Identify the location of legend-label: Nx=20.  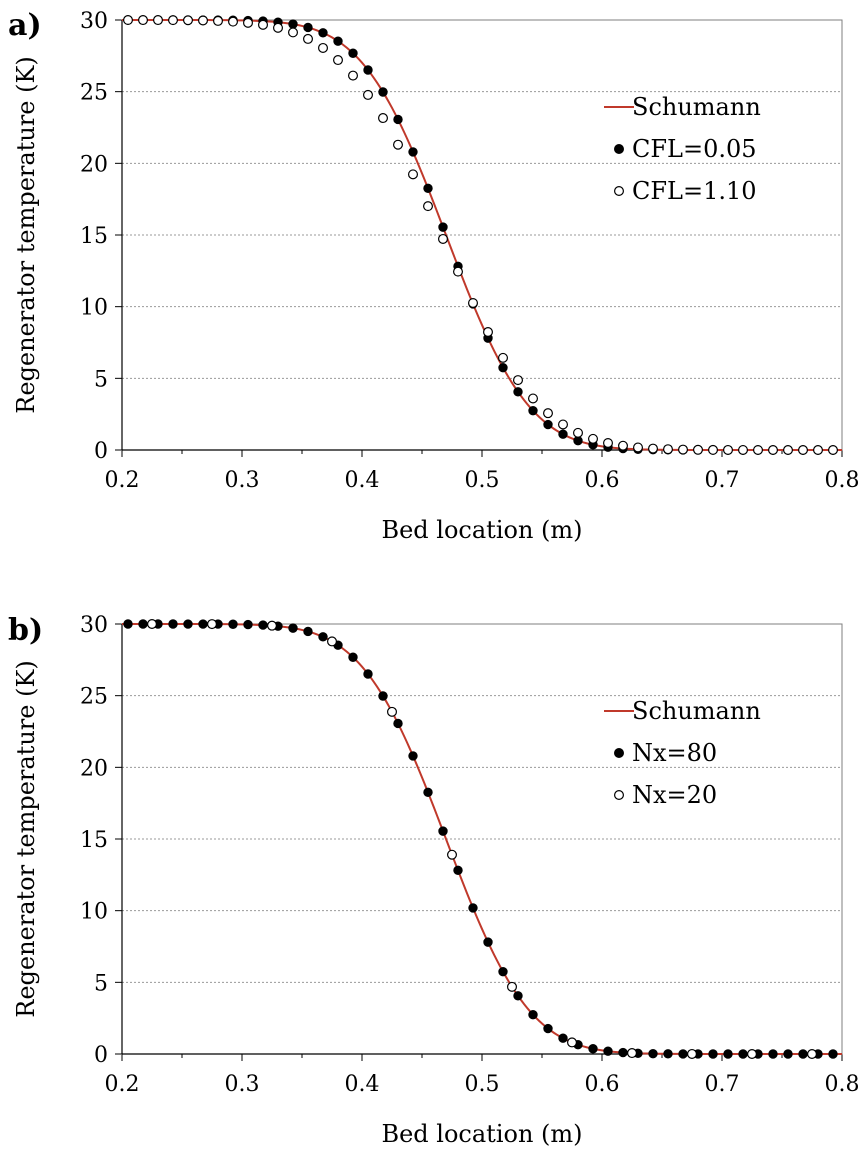
(674, 795).